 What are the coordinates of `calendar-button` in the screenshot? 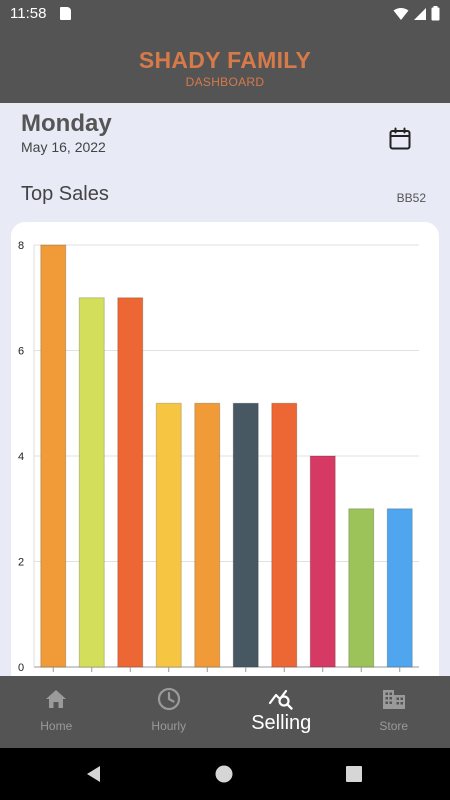 It's located at (400, 139).